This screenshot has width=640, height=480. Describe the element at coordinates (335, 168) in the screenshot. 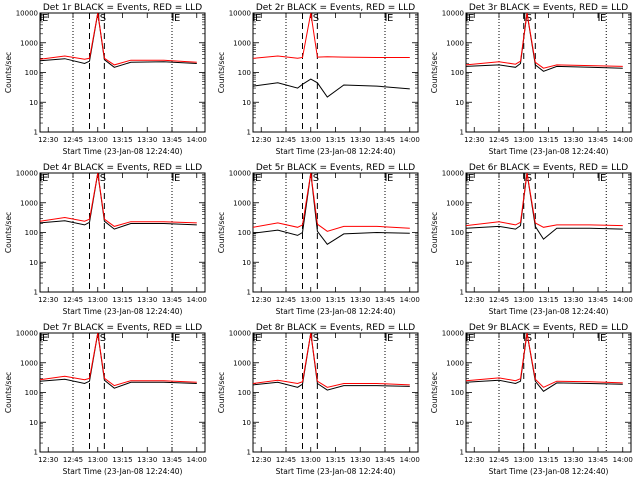

I see `chart-title: Det 5r BLACK = Events, RED = LLD` at that location.